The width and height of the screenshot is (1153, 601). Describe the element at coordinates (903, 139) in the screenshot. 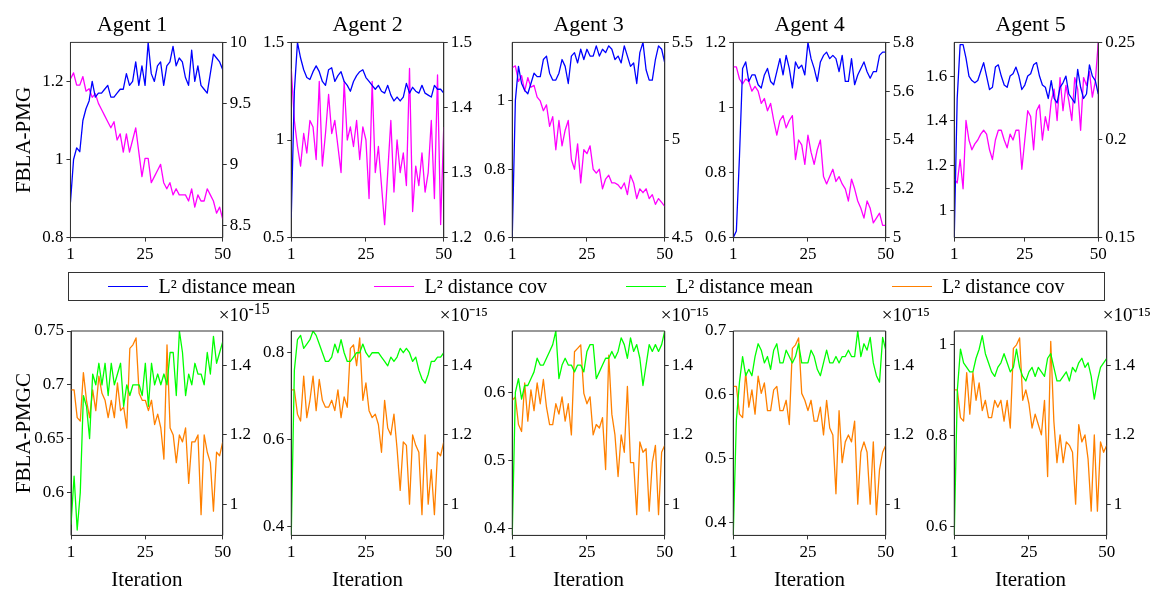

I see `y2-tick-label: 5.4` at that location.